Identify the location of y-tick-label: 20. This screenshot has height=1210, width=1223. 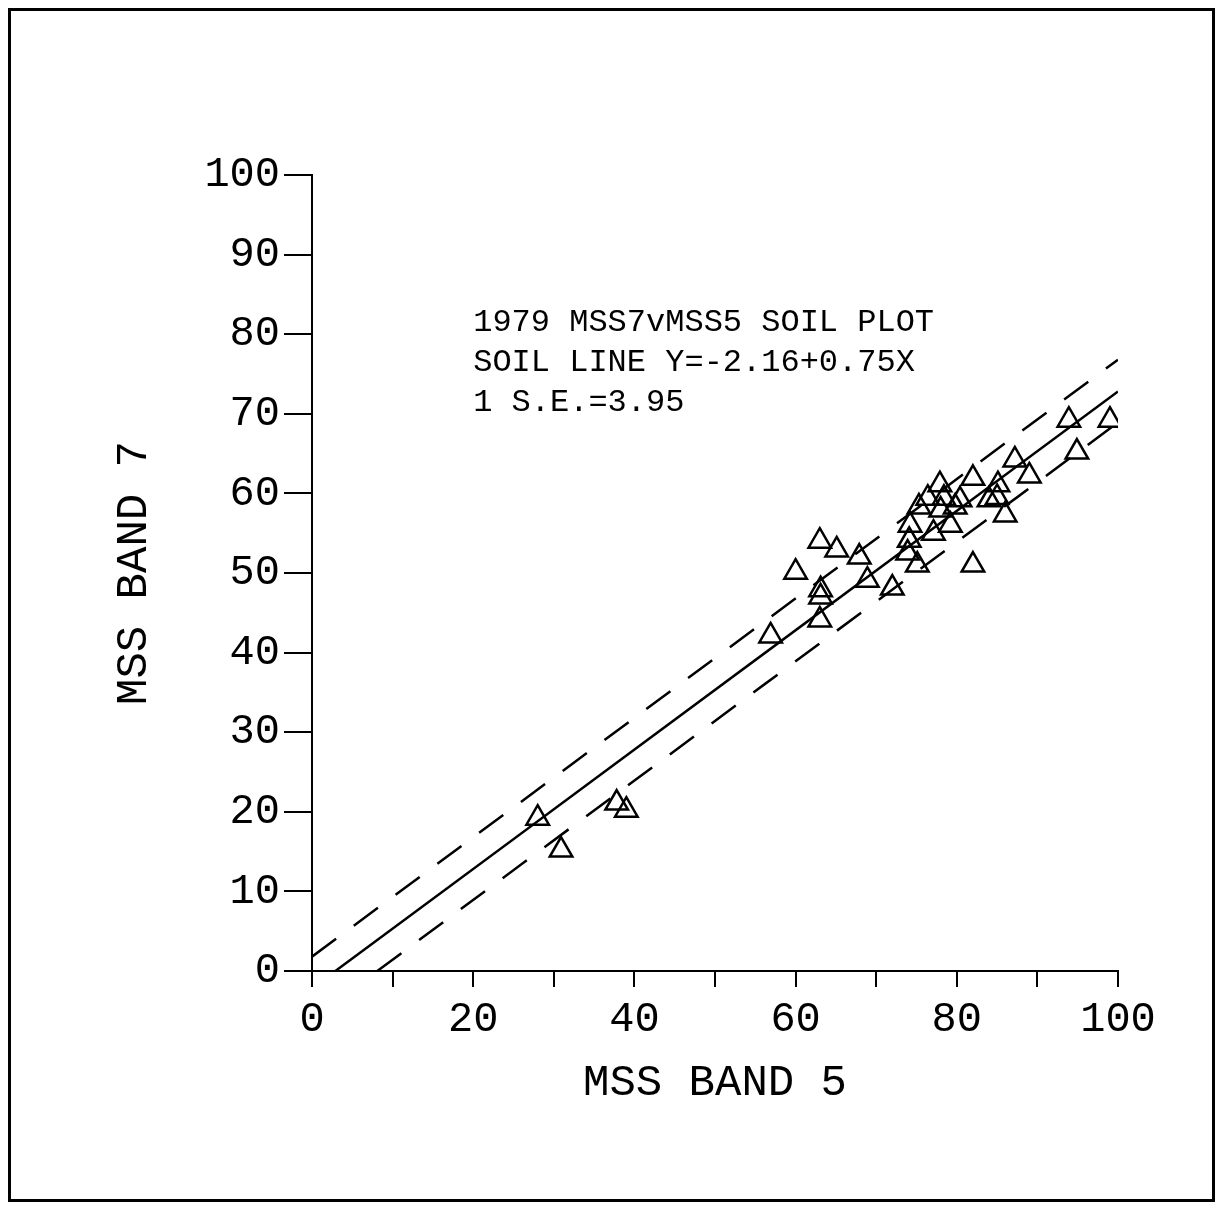
(254, 811).